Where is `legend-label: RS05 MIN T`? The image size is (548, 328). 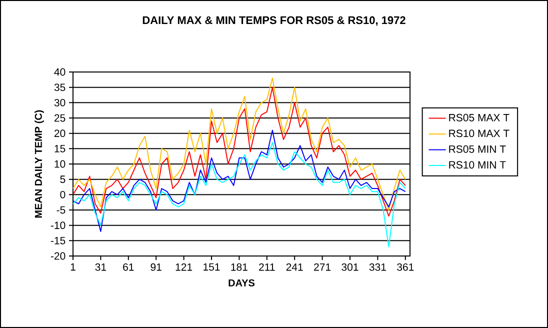 legend-label: RS05 MIN T is located at coordinates (477, 149).